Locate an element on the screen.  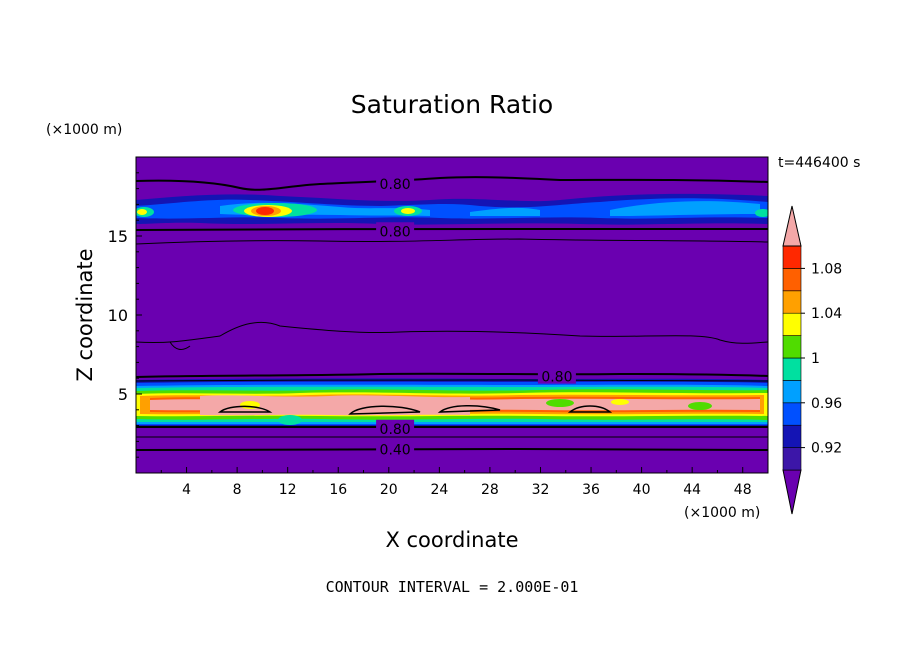
colorbar-under-triangle is located at coordinates (792, 492).